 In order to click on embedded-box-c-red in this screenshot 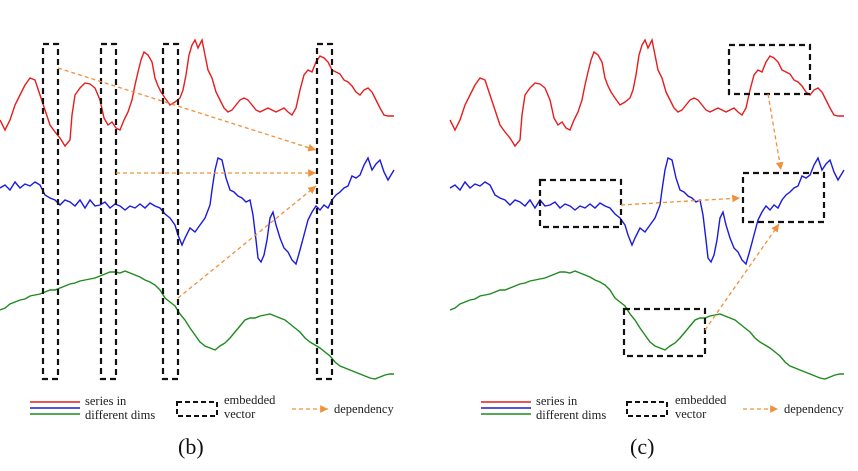, I will do `click(769, 69)`.